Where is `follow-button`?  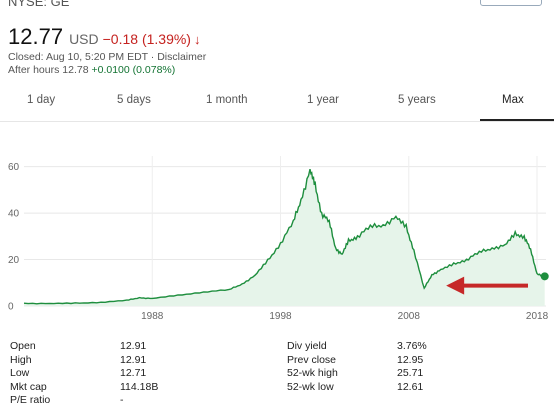
follow-button is located at coordinates (511, 3).